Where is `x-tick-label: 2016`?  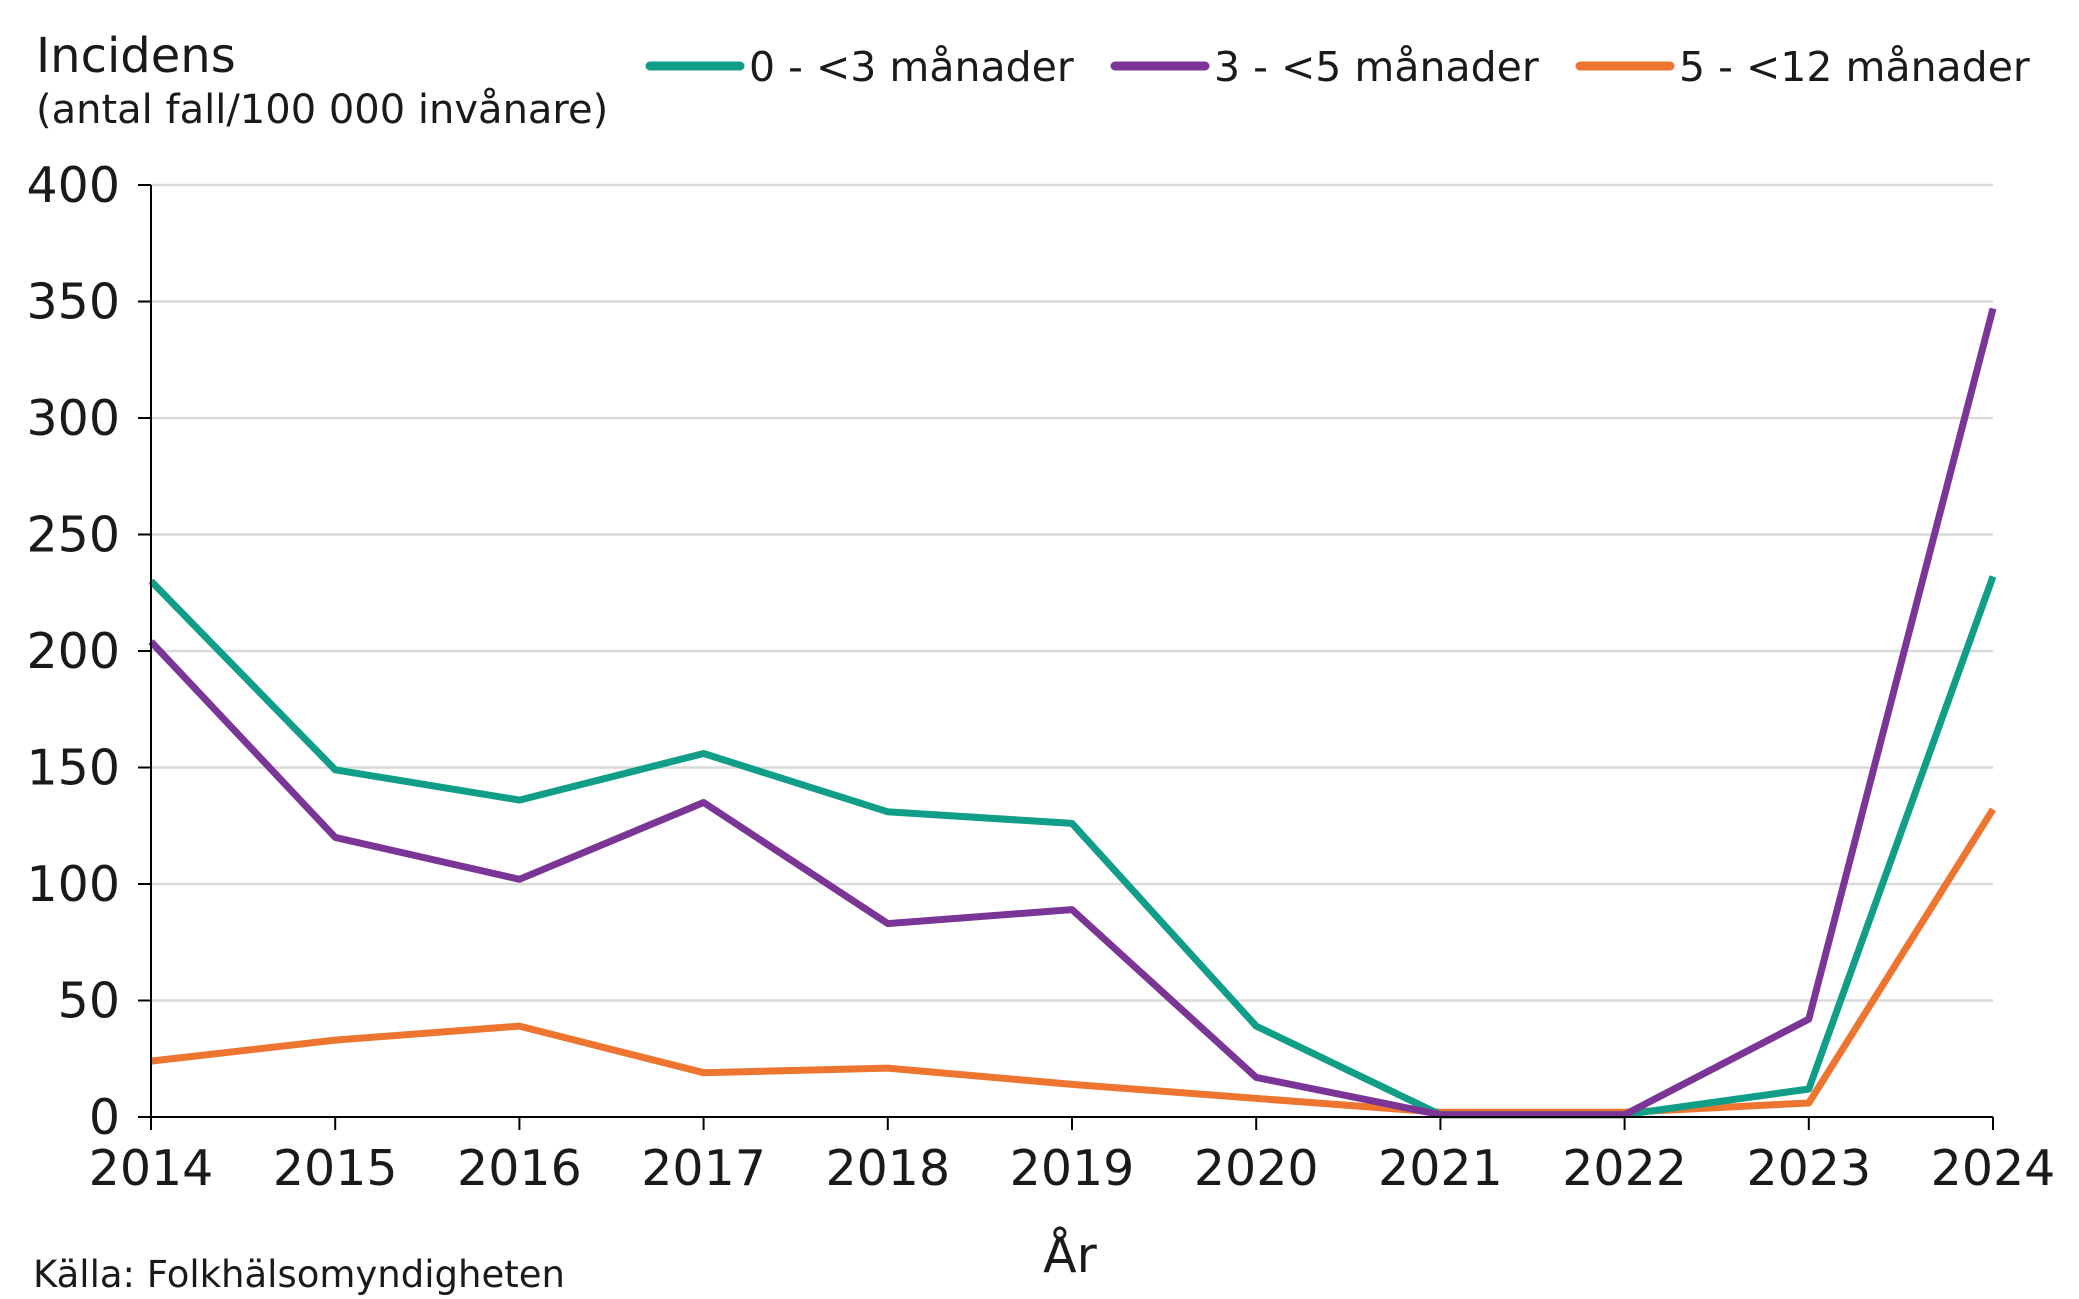
x-tick-label: 2016 is located at coordinates (519, 1168).